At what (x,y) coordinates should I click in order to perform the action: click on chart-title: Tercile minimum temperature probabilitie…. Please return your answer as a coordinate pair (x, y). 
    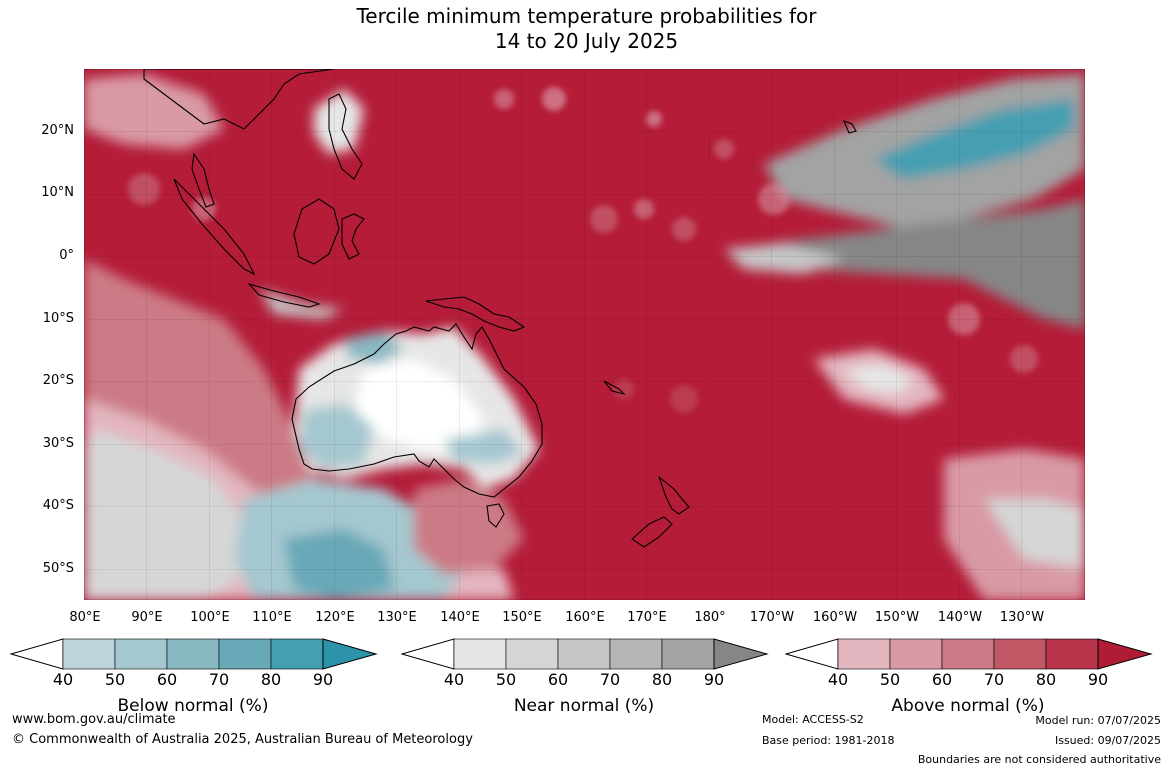
    Looking at the image, I should click on (586, 29).